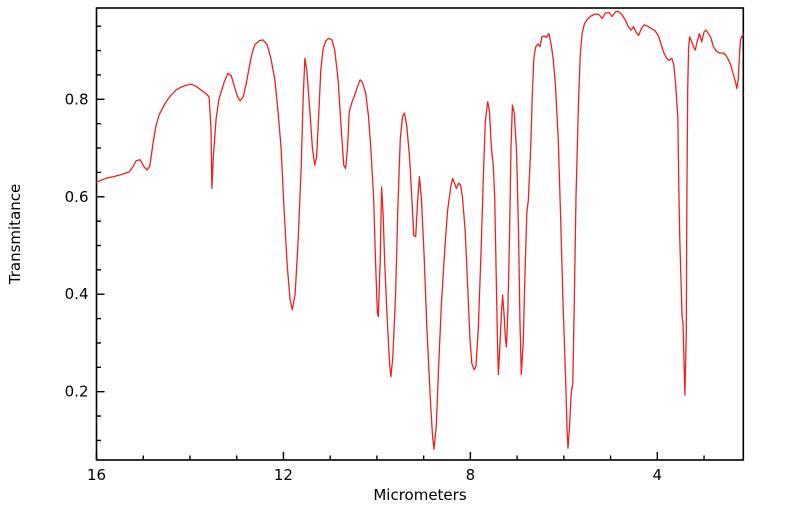 This screenshot has height=520, width=799. What do you see at coordinates (283, 475) in the screenshot?
I see `x-tick-label: 12` at bounding box center [283, 475].